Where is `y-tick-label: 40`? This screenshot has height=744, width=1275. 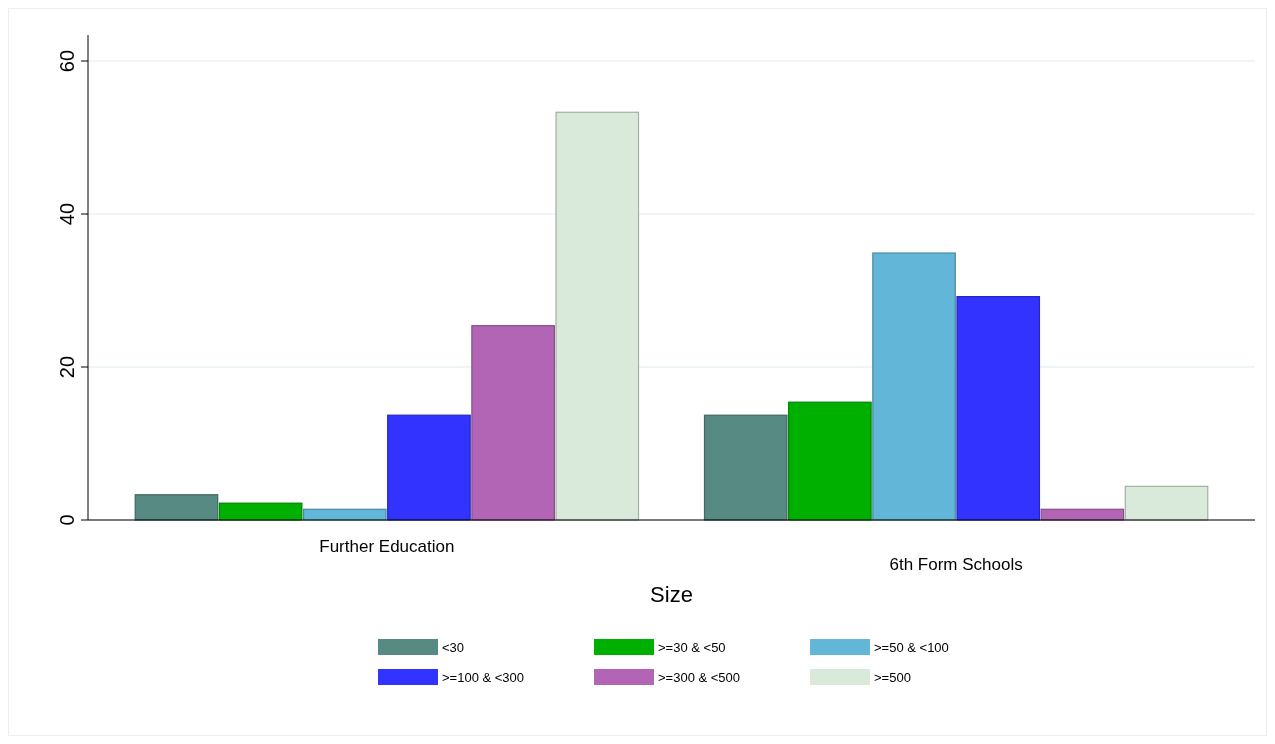 y-tick-label: 40 is located at coordinates (67, 214).